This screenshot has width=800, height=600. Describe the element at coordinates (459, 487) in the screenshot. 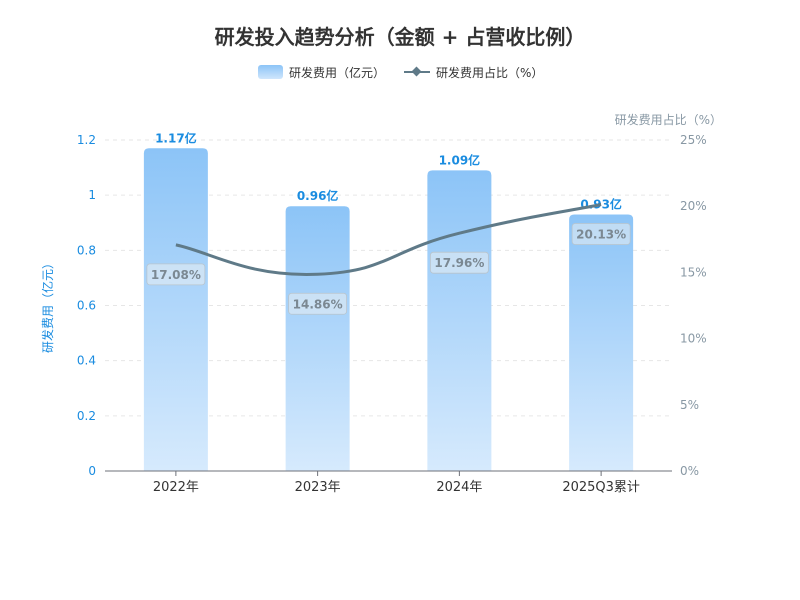

I see `x-tick-label: 2024年` at that location.